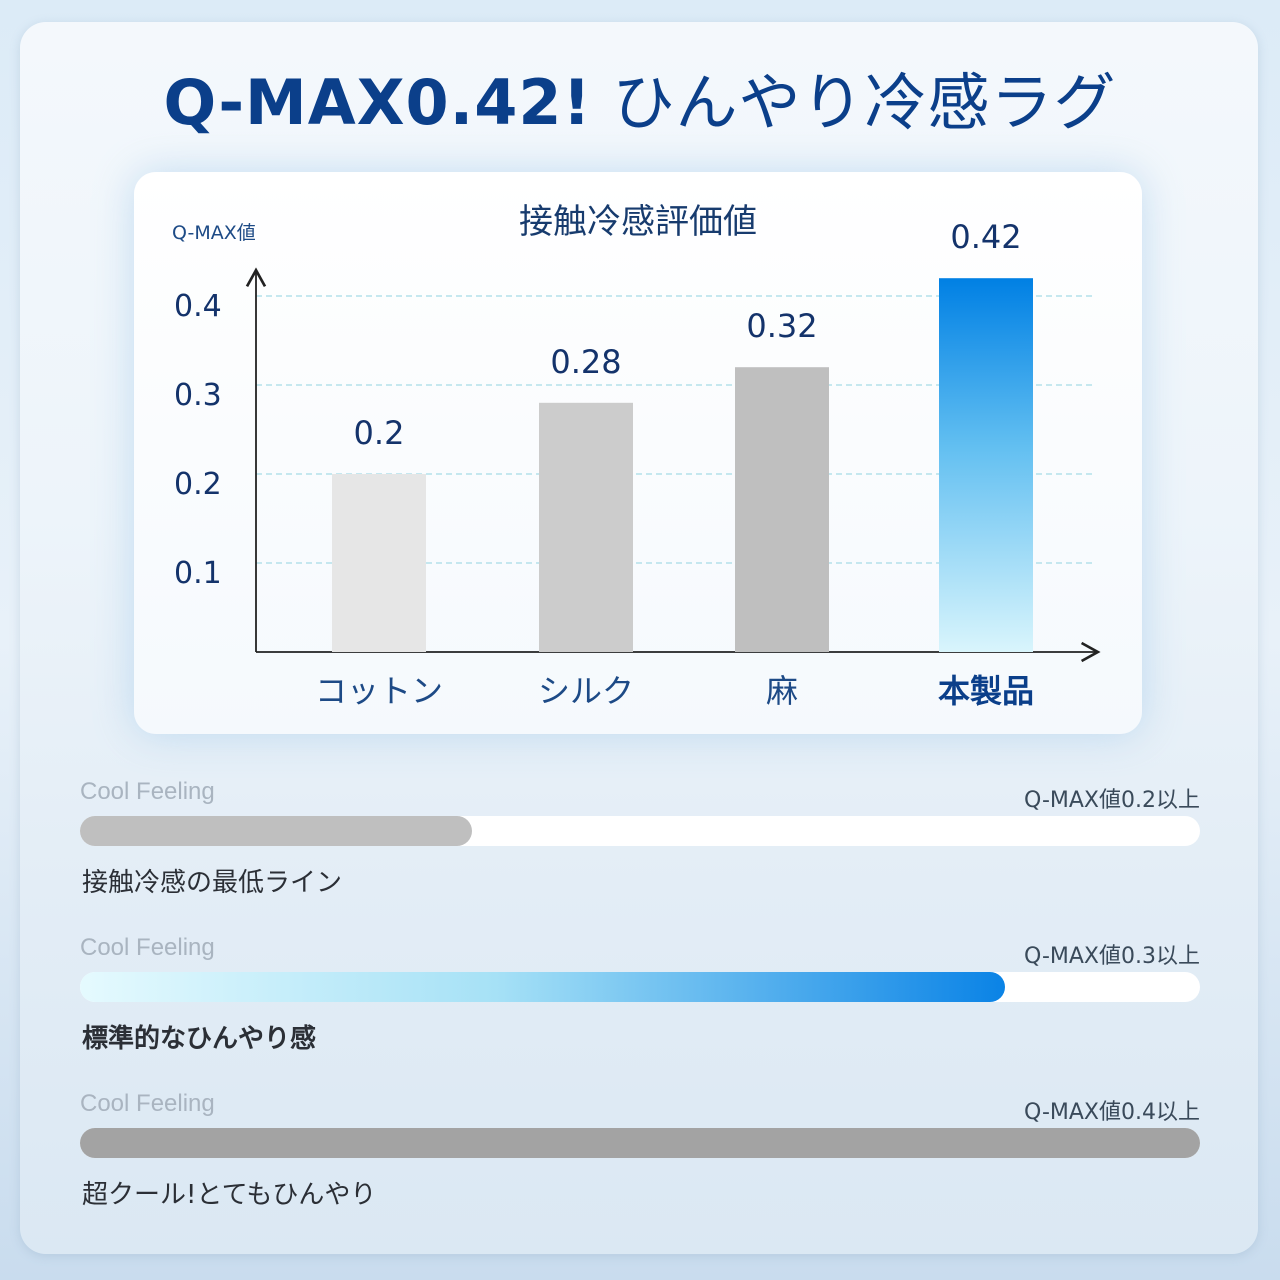 The height and width of the screenshot is (1280, 1280). What do you see at coordinates (640, 1166) in the screenshot?
I see `level-row: Cool Feeling Q-MAX値0.4以上 超クール!とてもひんやり` at bounding box center [640, 1166].